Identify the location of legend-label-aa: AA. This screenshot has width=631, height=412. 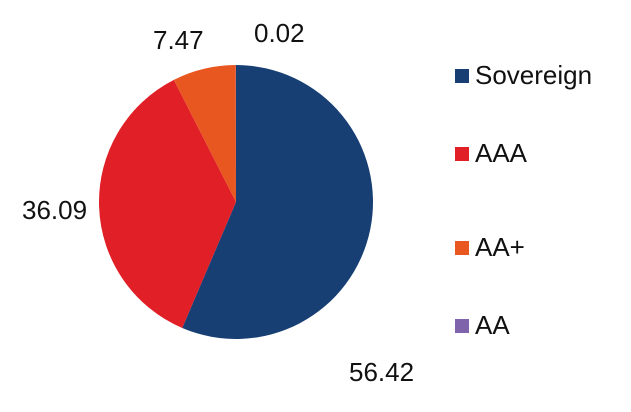
(492, 325).